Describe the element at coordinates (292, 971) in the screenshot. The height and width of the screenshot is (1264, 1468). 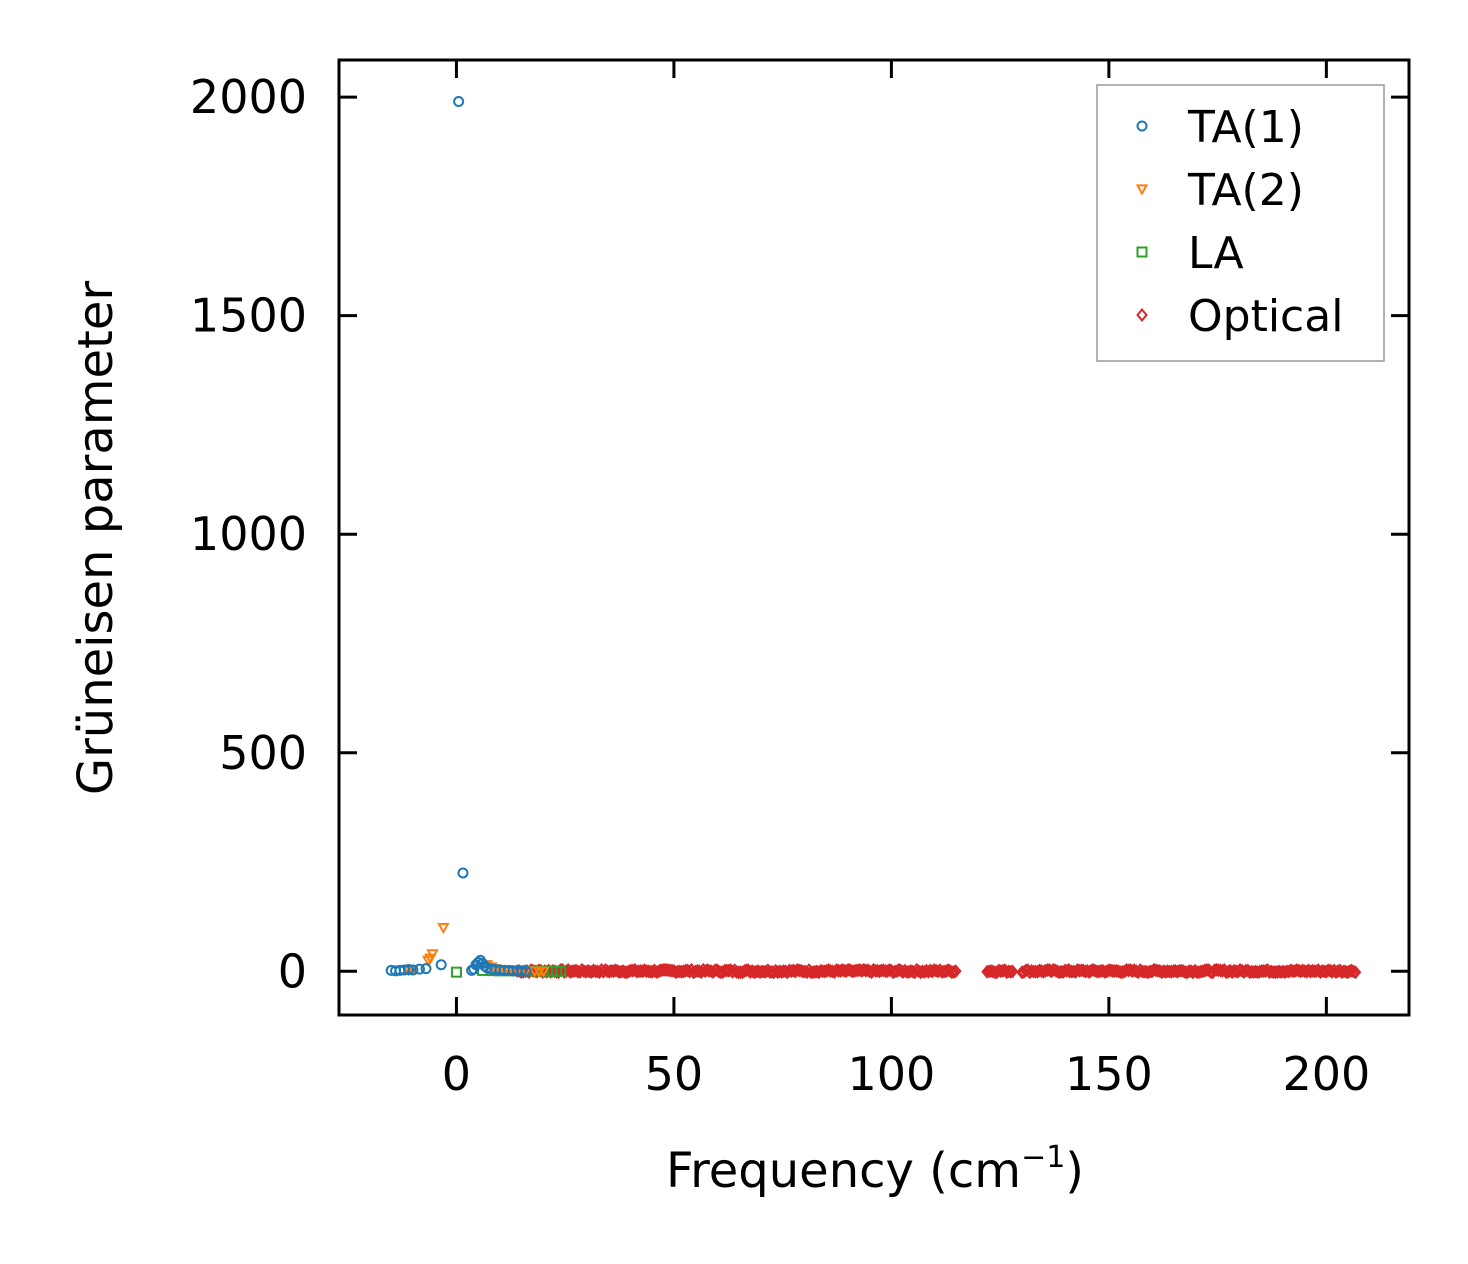
I see `y-tick-label: 0` at that location.